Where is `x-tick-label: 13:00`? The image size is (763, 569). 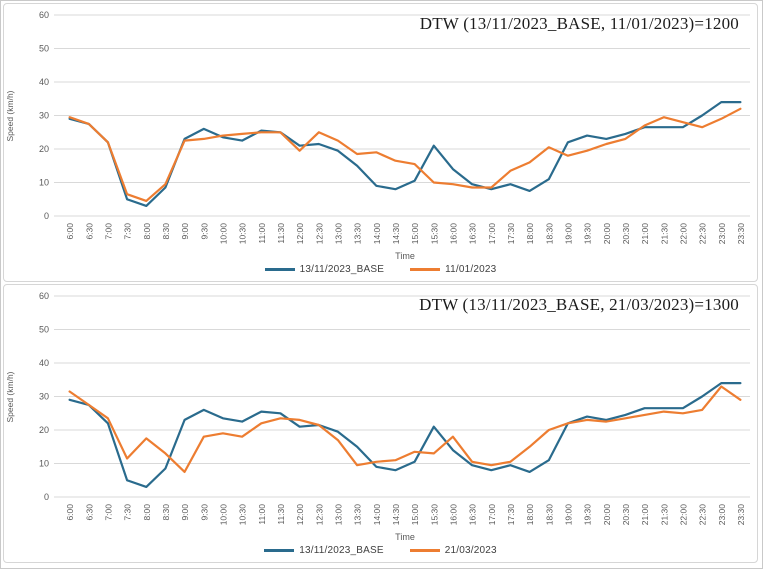 x-tick-label: 13:00 is located at coordinates (338, 515).